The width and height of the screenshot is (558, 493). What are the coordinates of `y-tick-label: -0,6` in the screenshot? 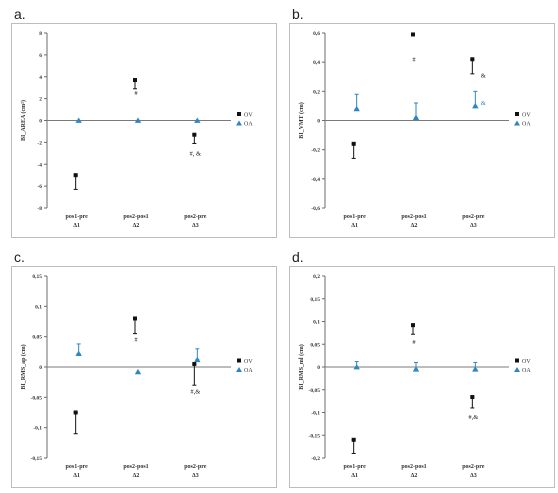 It's located at (315, 209).